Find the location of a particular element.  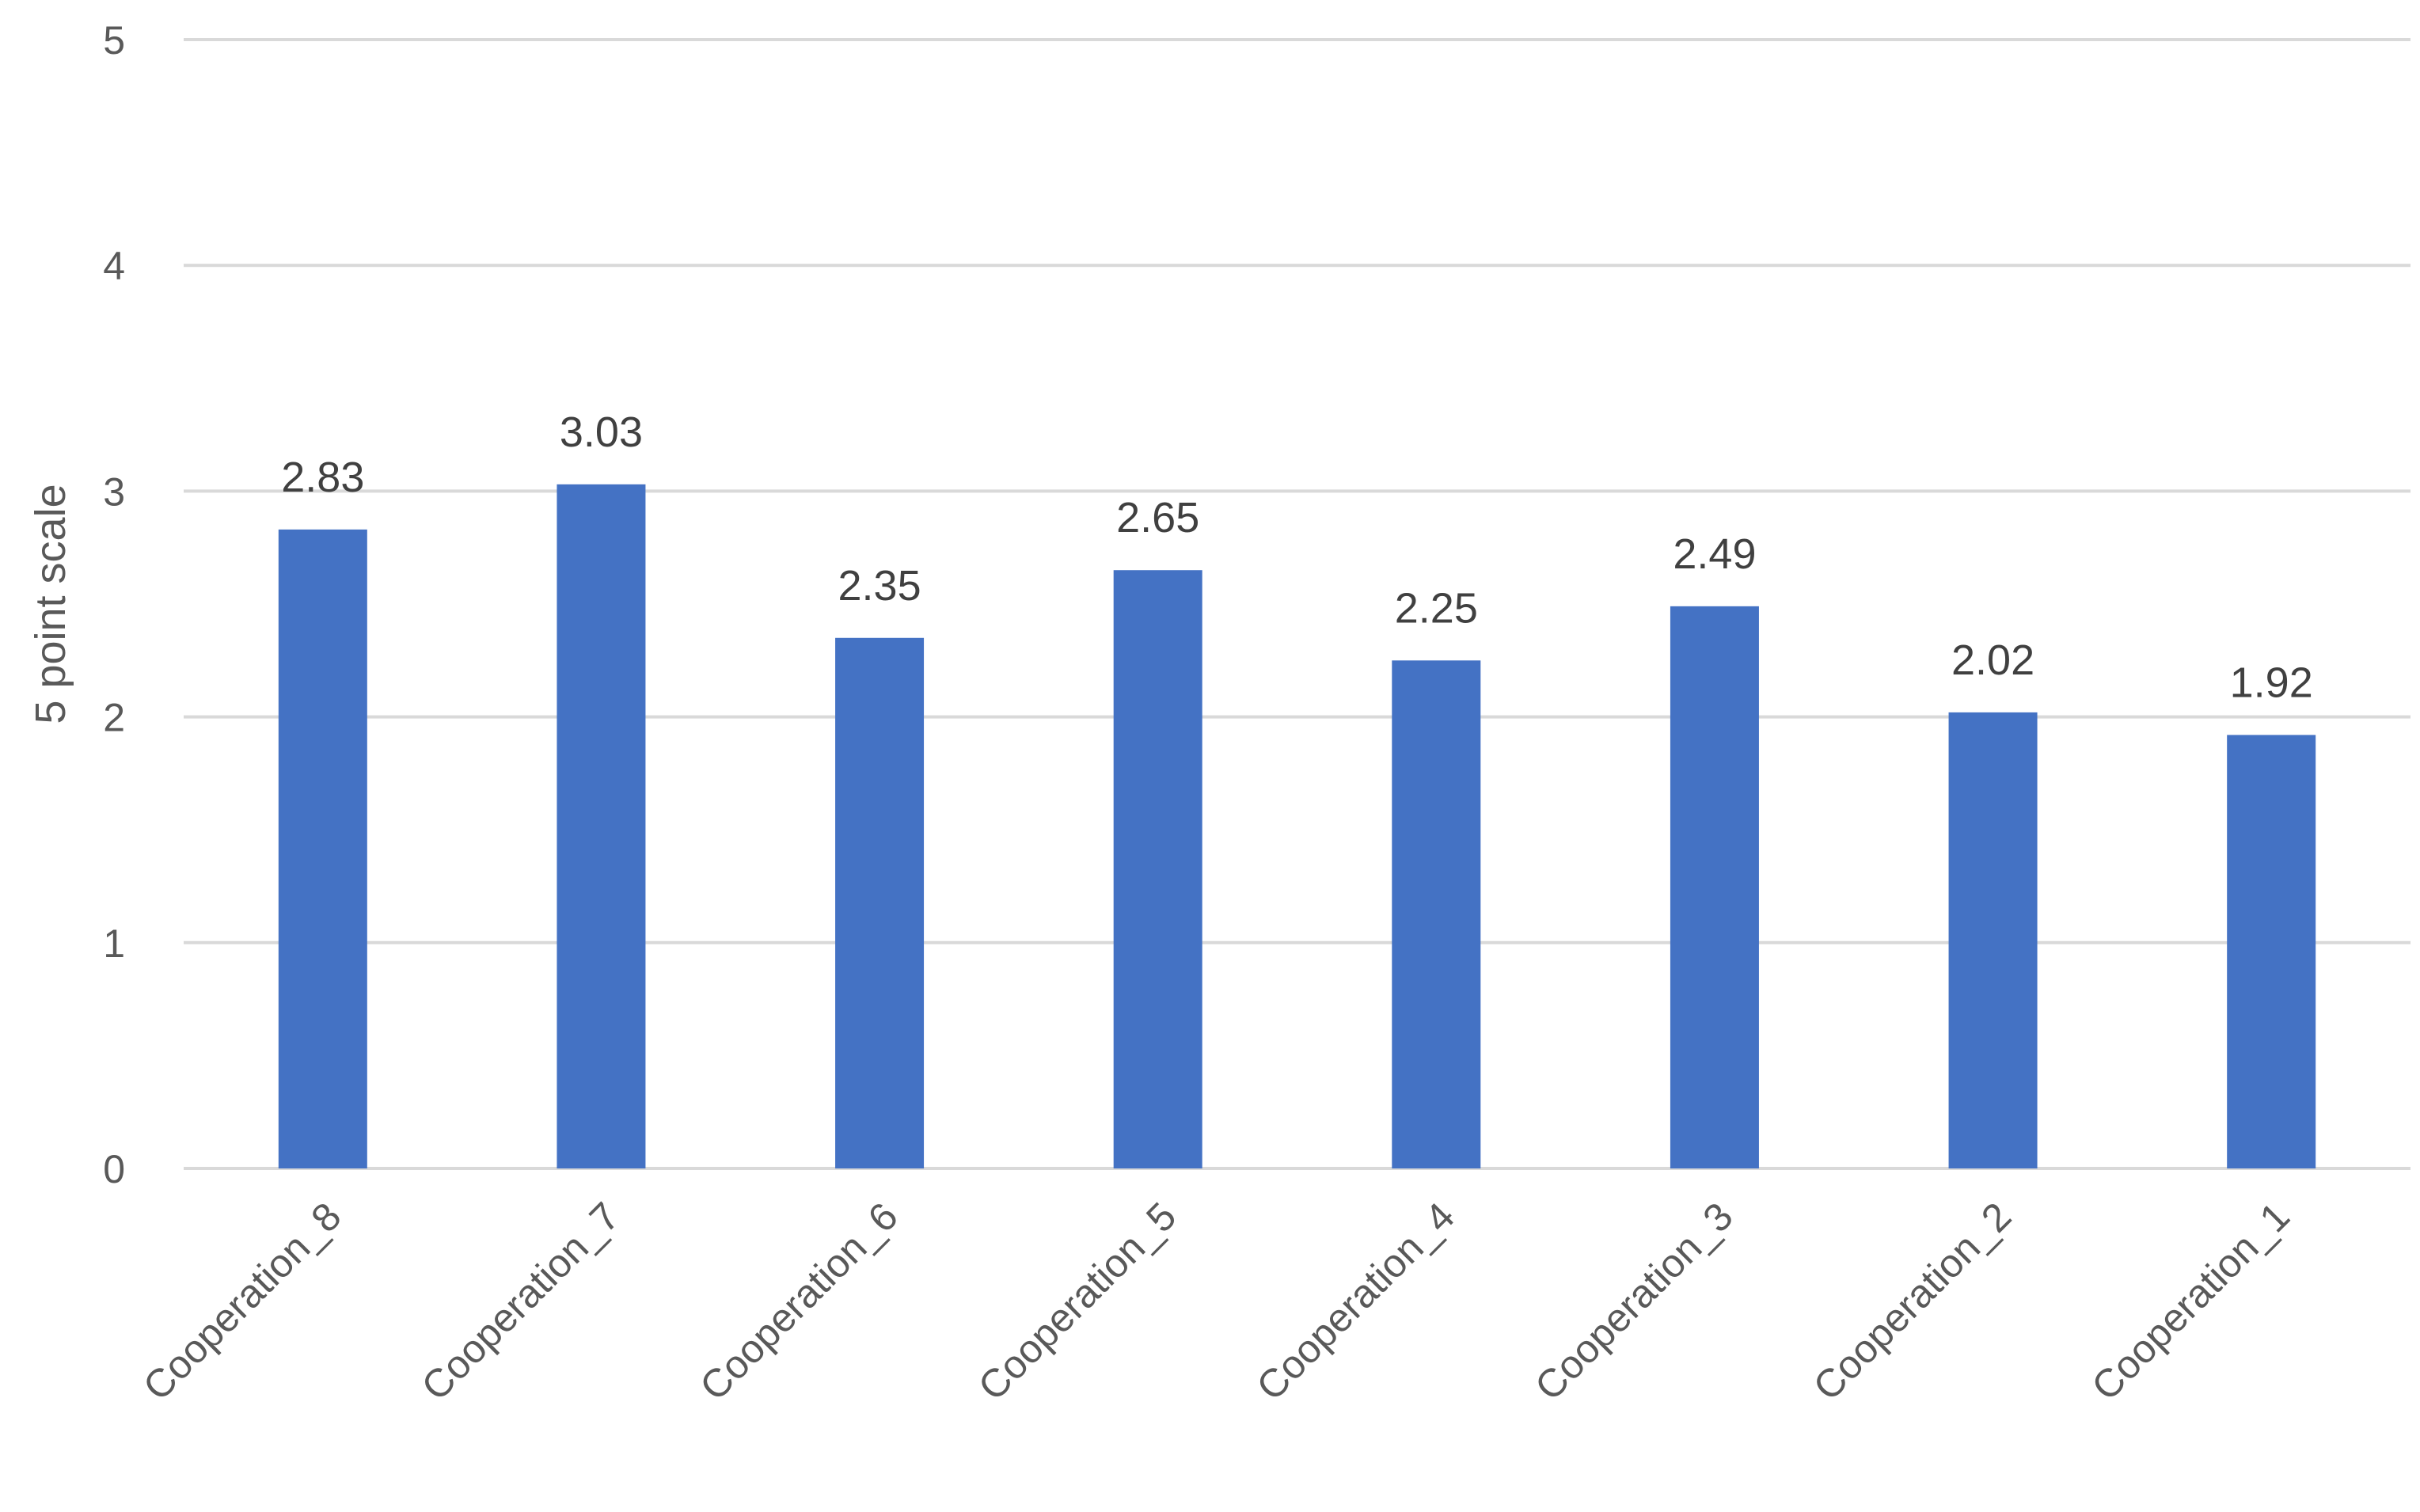

data-label: 2.49 is located at coordinates (1715, 554).